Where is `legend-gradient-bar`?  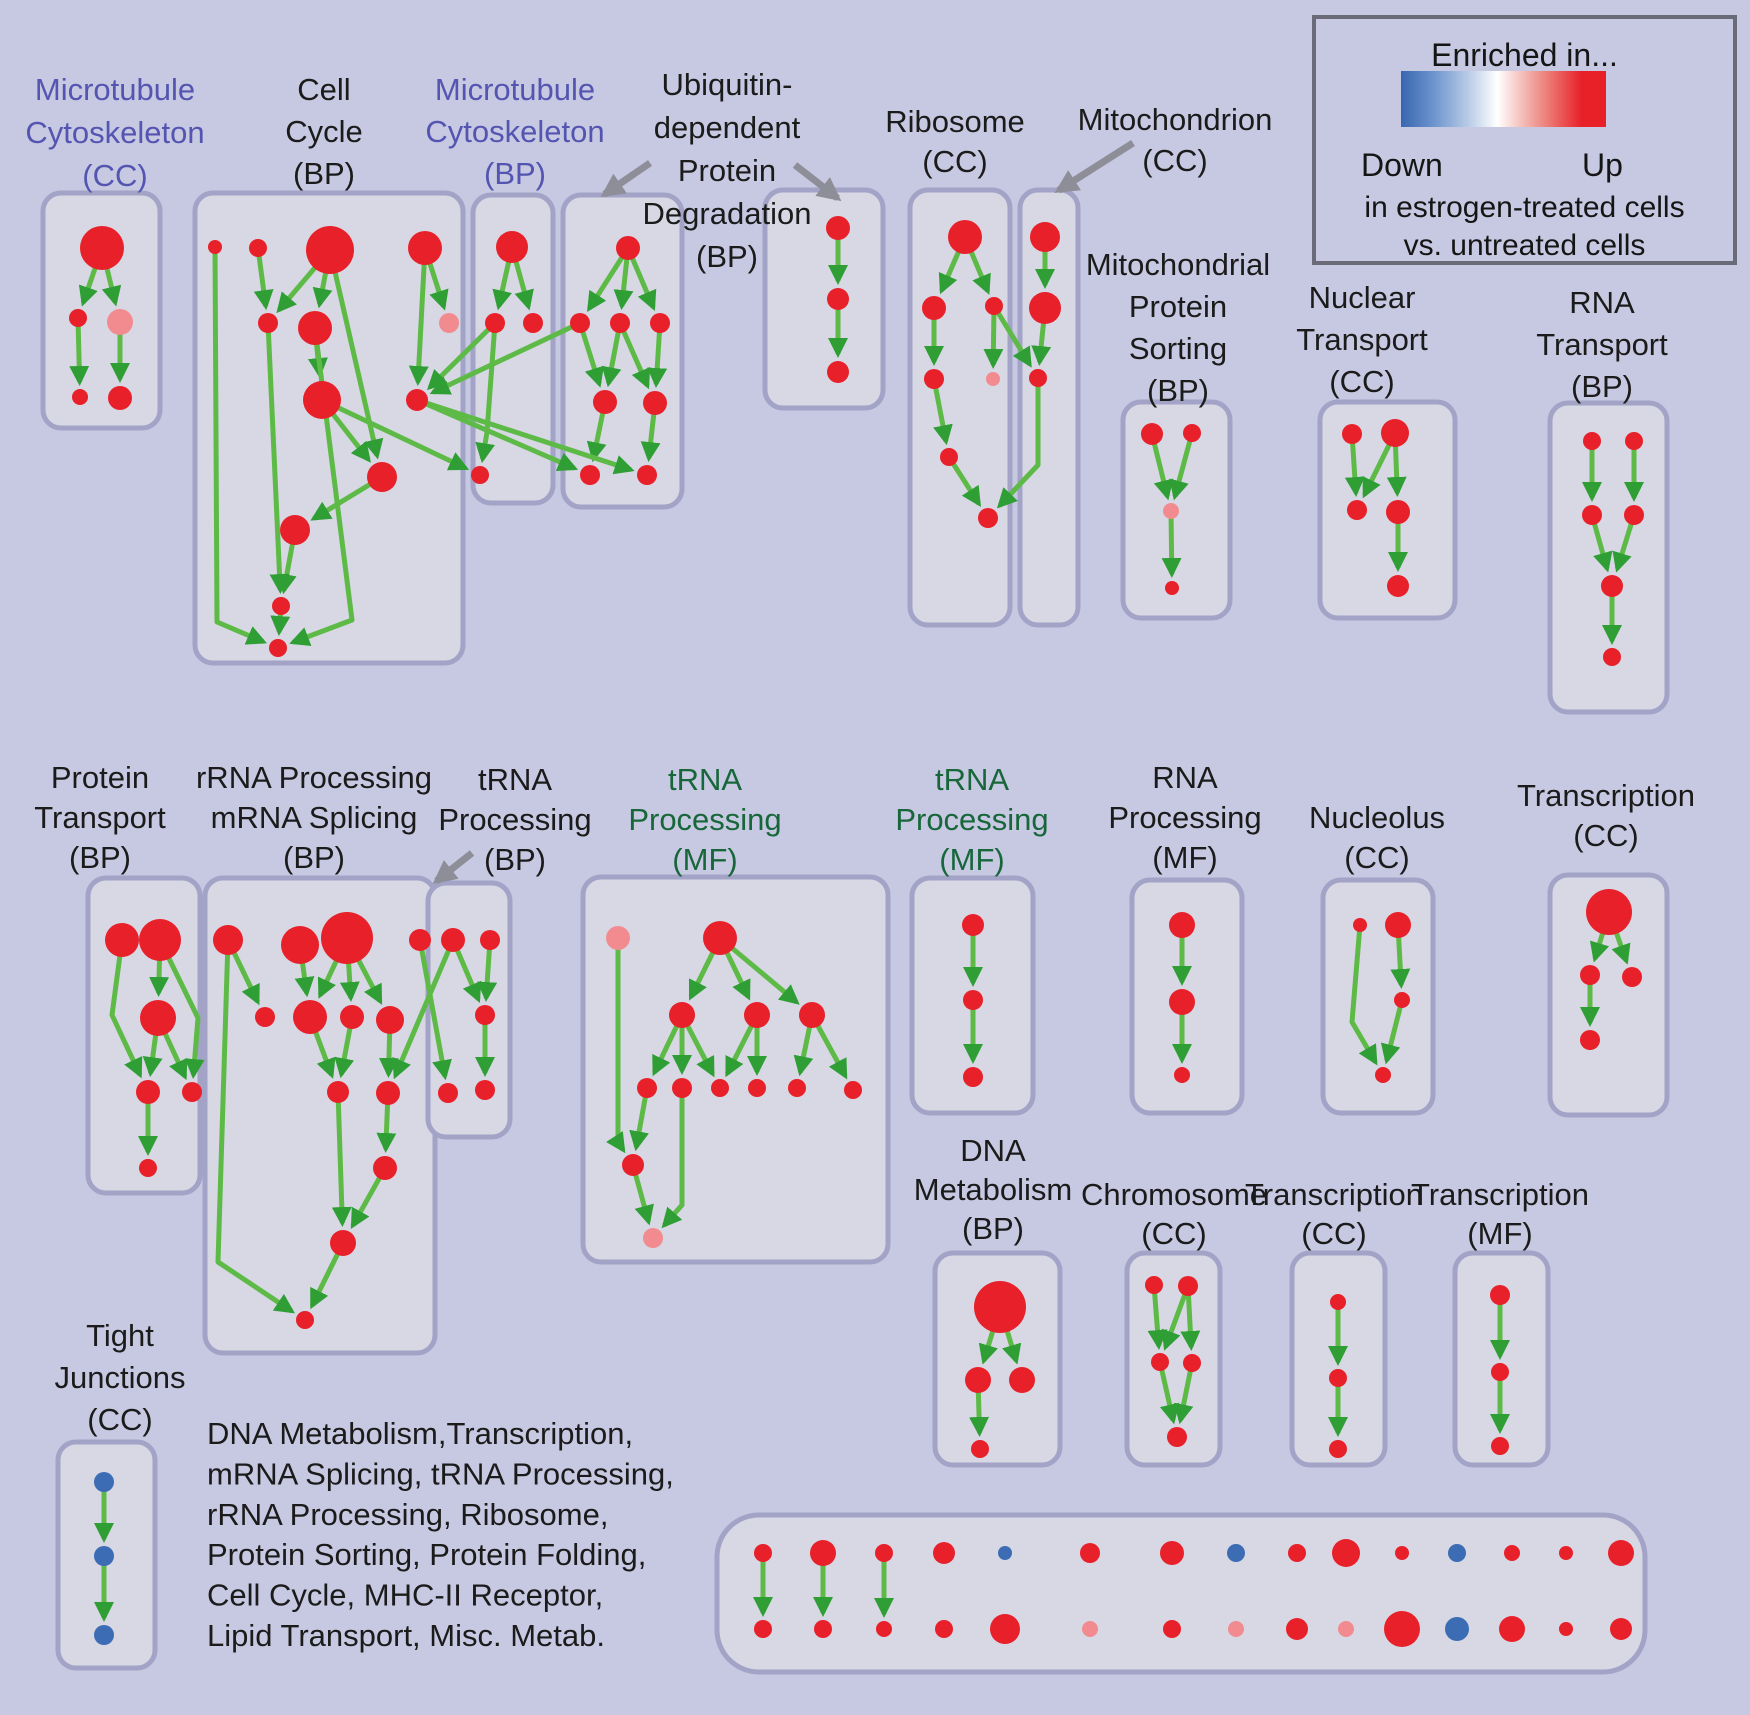
legend-gradient-bar is located at coordinates (1503, 99).